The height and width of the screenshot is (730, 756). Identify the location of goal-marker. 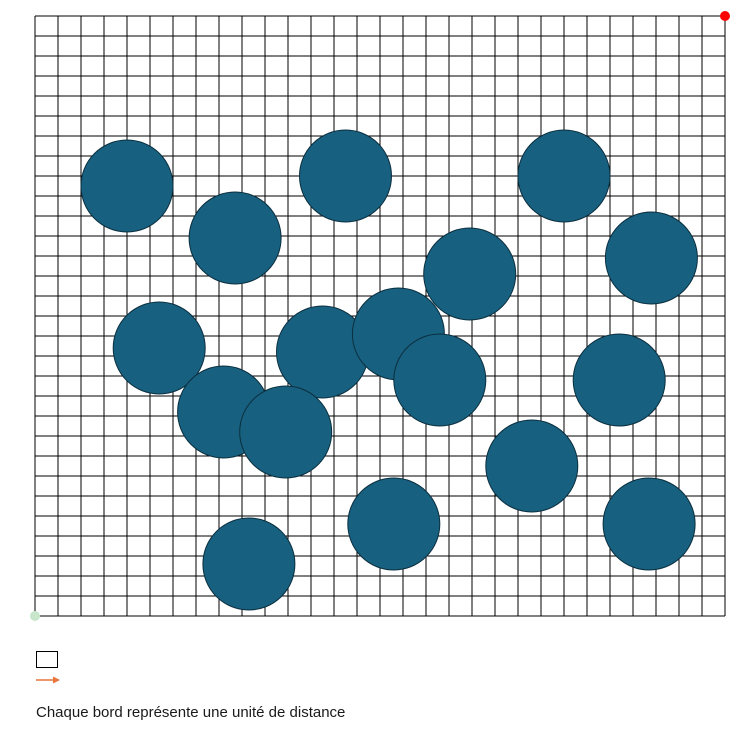
(725, 16).